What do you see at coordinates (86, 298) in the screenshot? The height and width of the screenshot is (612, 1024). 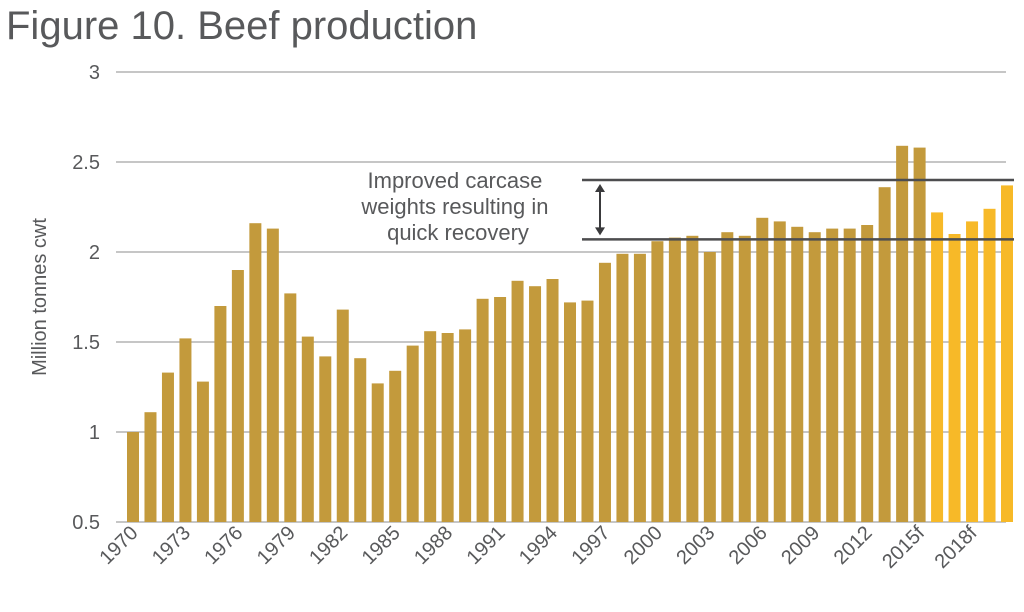 I see `y-axis-tick-labels: 0.5 1 1.5 2 2.5 3` at bounding box center [86, 298].